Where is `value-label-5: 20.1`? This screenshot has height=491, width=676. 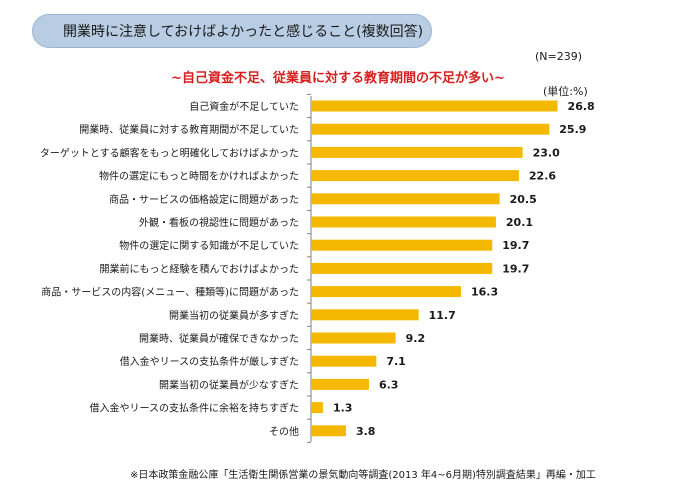 value-label-5: 20.1 is located at coordinates (519, 222).